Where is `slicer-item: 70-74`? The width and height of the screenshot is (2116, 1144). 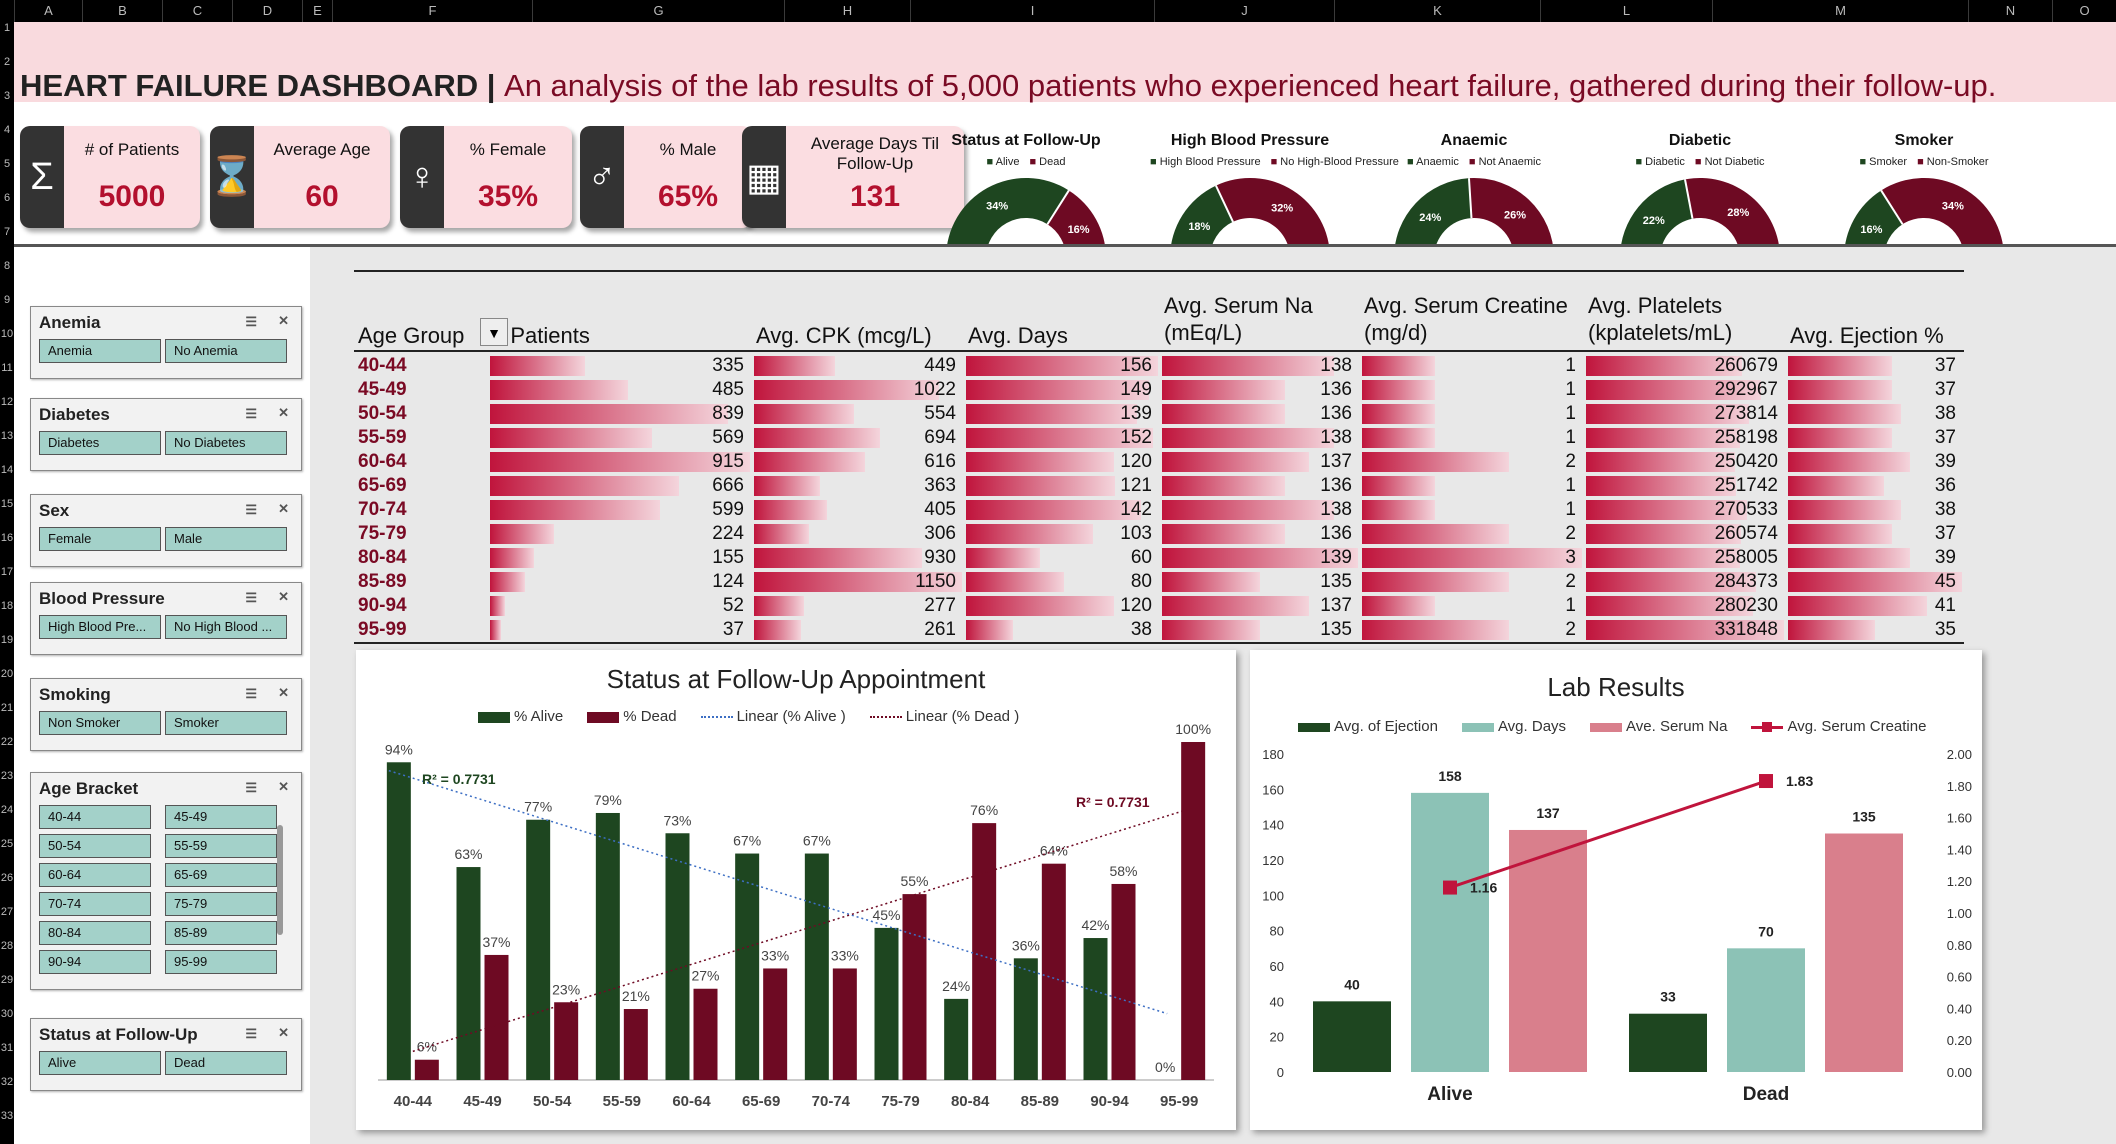 slicer-item: 70-74 is located at coordinates (95, 904).